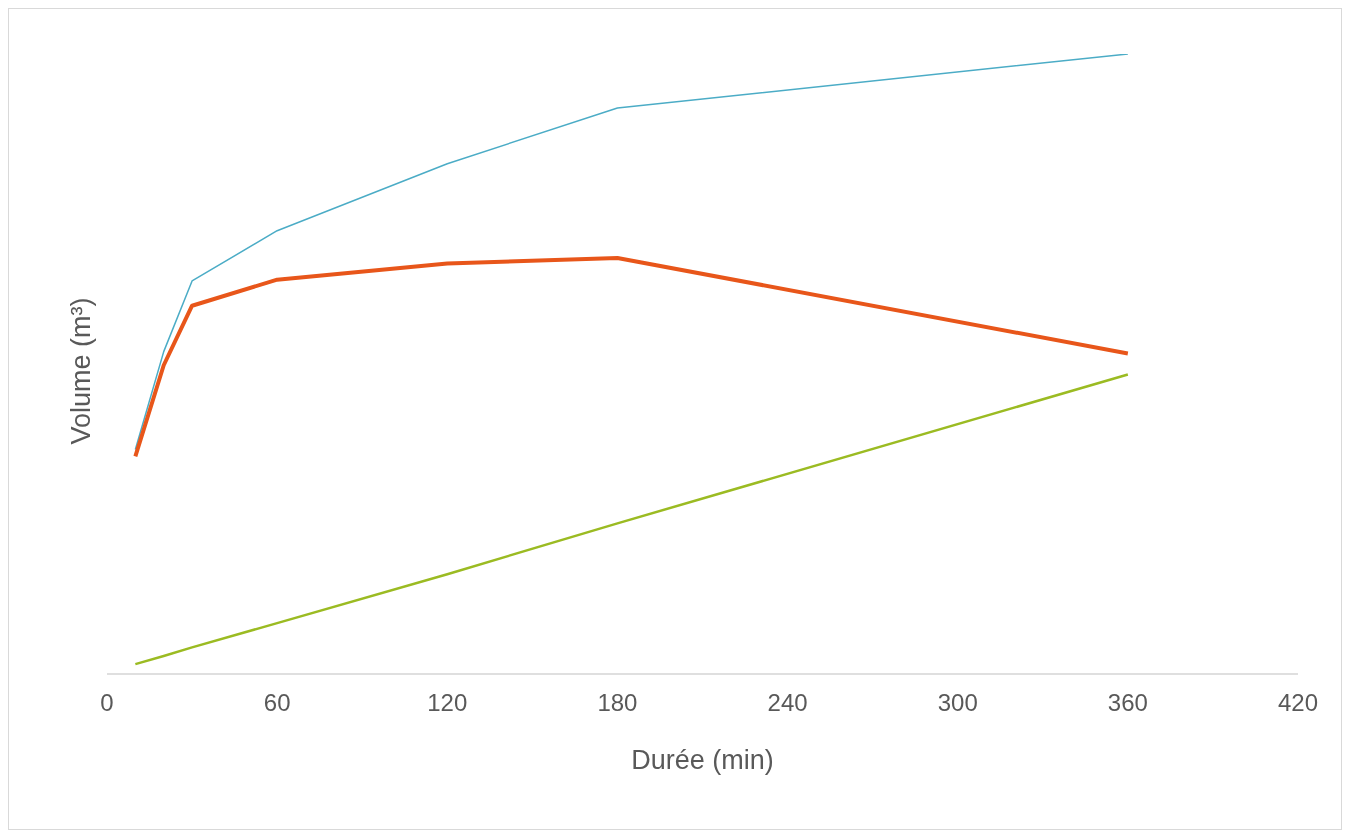 This screenshot has height=838, width=1350. I want to click on x-tick-label: 120, so click(447, 703).